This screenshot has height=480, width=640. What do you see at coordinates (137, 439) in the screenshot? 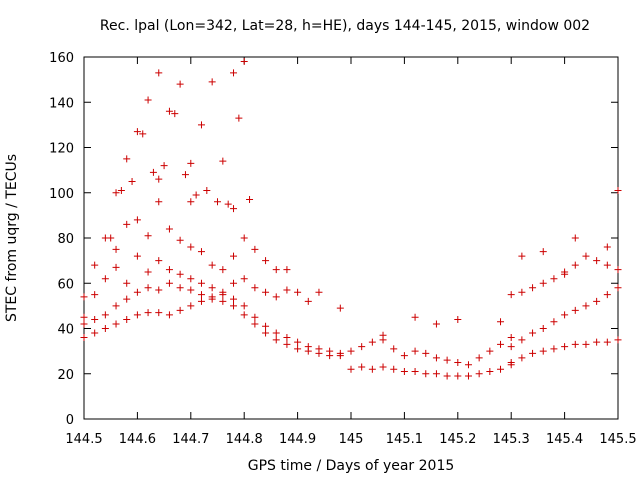
I see `x-tick-label: 144.6` at bounding box center [137, 439].